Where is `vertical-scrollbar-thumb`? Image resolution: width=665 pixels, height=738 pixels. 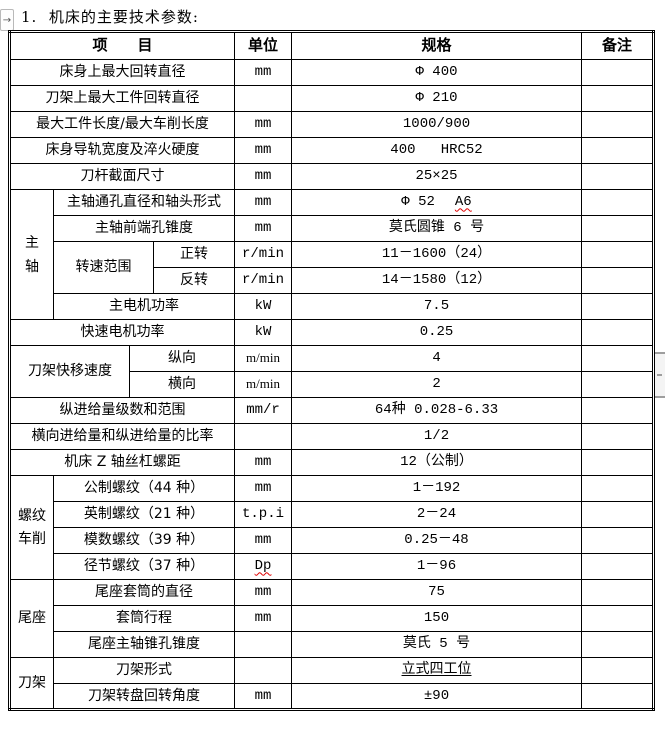
vertical-scrollbar-thumb is located at coordinates (660, 375).